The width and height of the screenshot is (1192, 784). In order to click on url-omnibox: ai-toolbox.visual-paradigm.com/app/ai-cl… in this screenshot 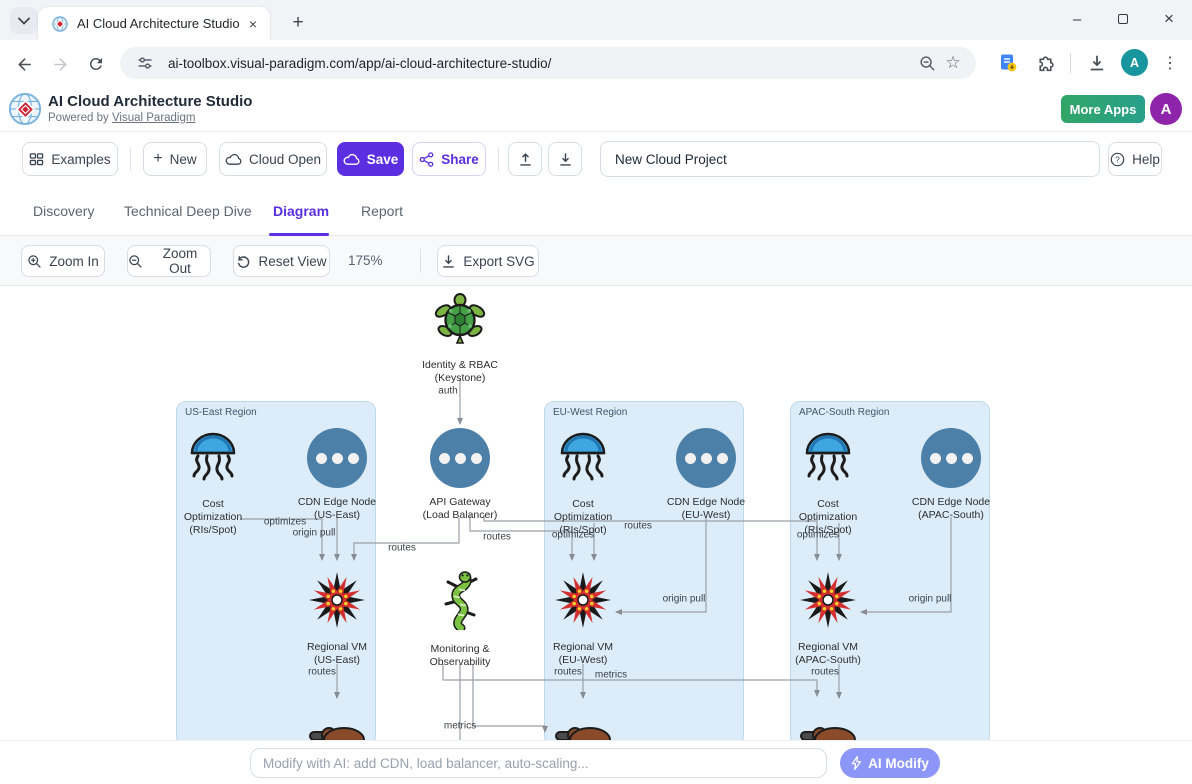, I will do `click(548, 63)`.